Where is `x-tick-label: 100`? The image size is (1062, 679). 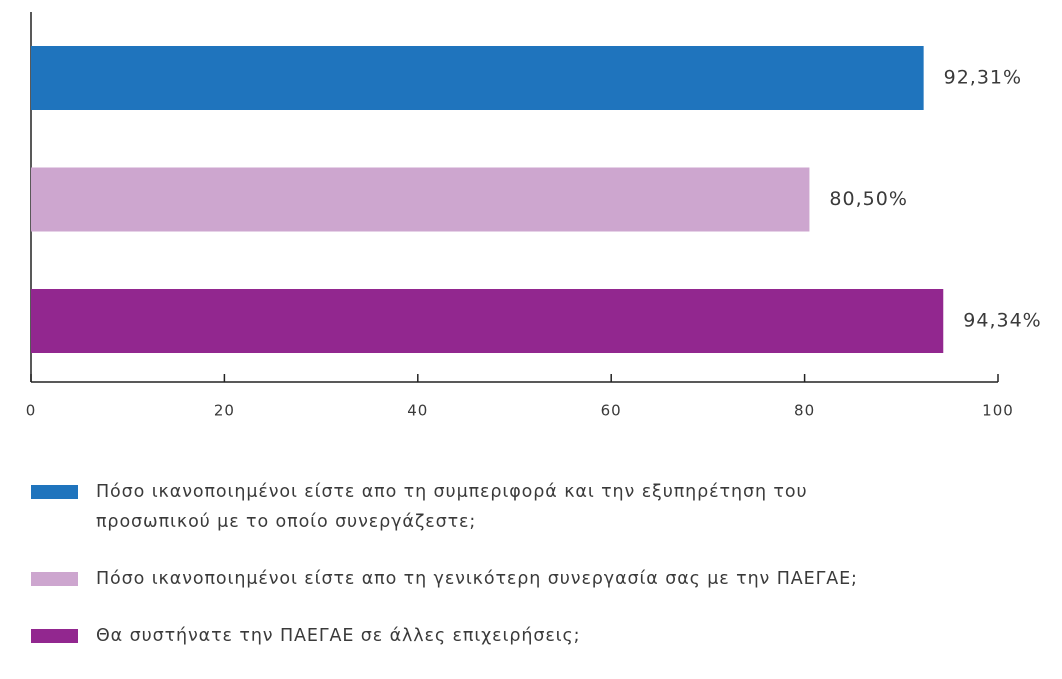 x-tick-label: 100 is located at coordinates (998, 411).